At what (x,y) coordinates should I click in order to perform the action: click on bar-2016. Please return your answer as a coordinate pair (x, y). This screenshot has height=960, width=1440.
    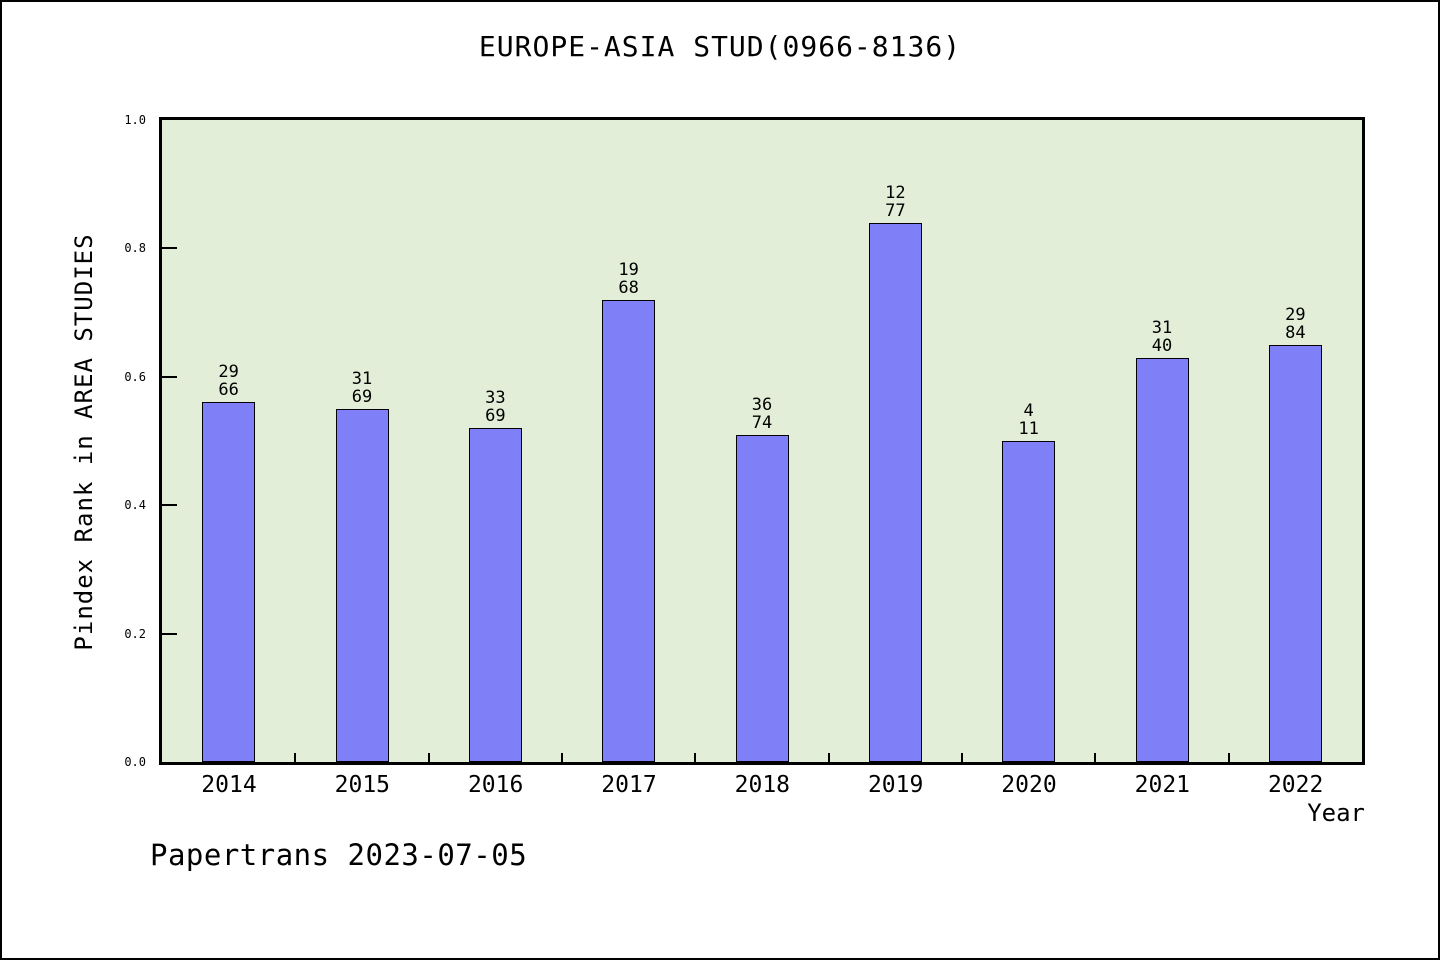
    Looking at the image, I should click on (495, 595).